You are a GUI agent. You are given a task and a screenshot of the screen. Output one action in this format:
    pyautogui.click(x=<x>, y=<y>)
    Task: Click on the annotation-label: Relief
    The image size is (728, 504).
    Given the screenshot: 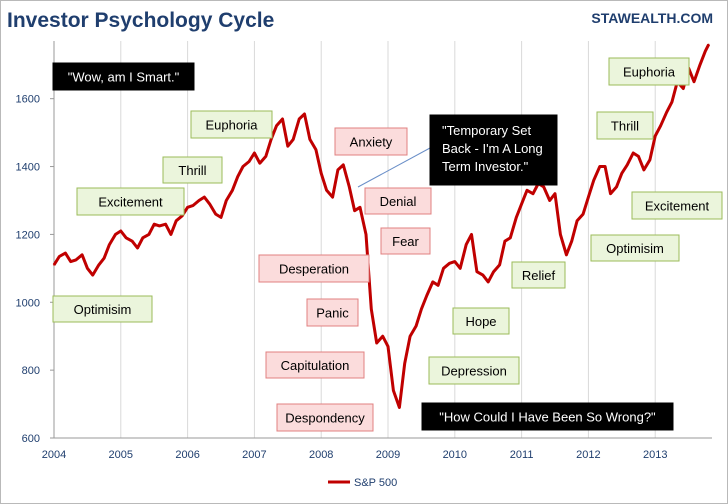 What is the action you would take?
    pyautogui.click(x=539, y=275)
    